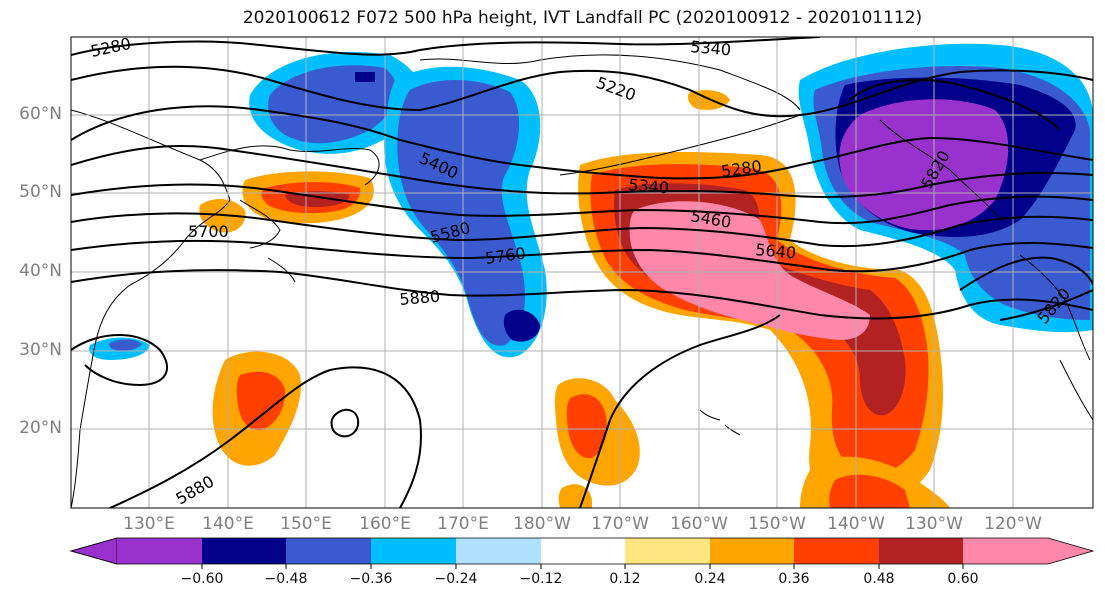  What do you see at coordinates (40, 428) in the screenshot?
I see `lat-label: 20°N` at bounding box center [40, 428].